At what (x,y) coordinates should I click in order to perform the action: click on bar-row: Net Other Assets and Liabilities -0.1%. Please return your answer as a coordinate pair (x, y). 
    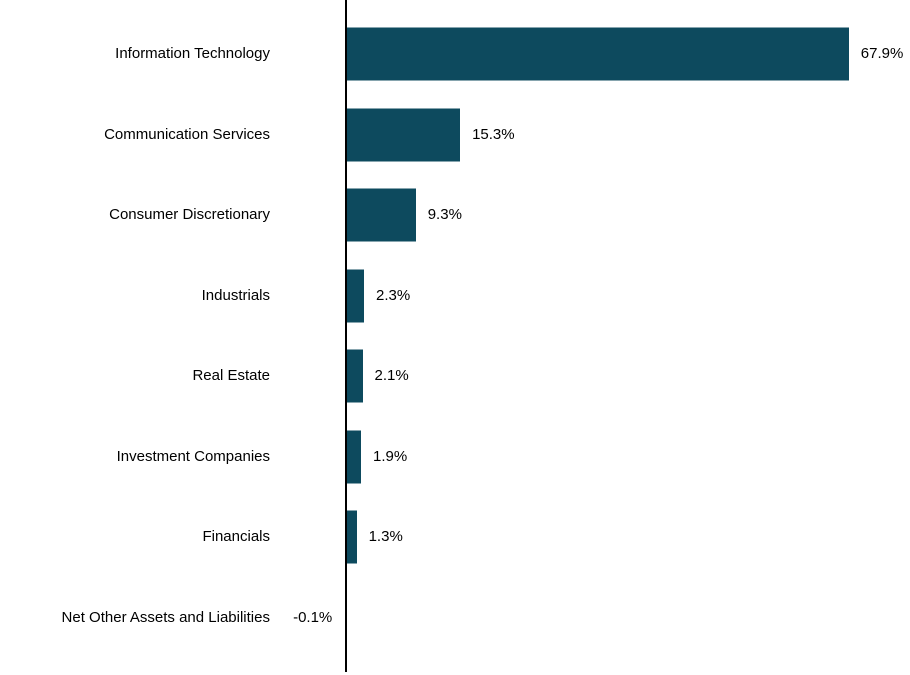
    Looking at the image, I should click on (455, 618).